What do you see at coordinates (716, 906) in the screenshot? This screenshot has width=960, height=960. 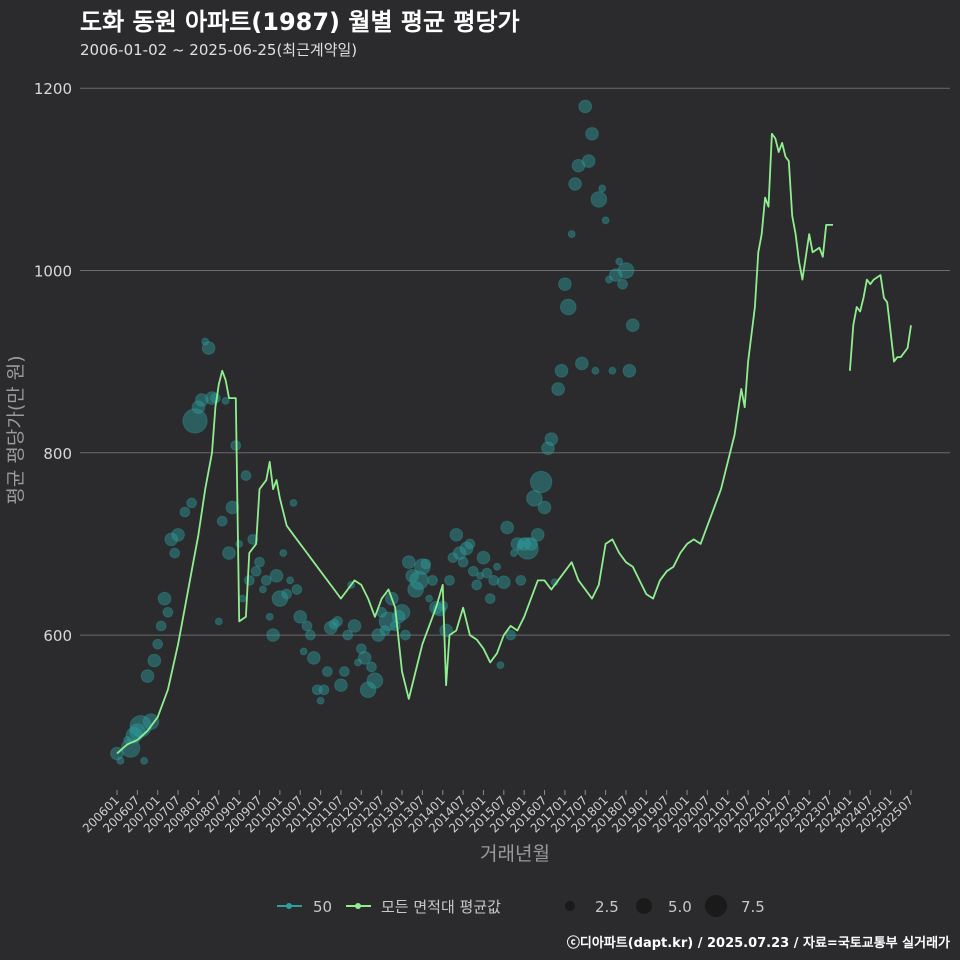 I see `size-legend-circle-large` at bounding box center [716, 906].